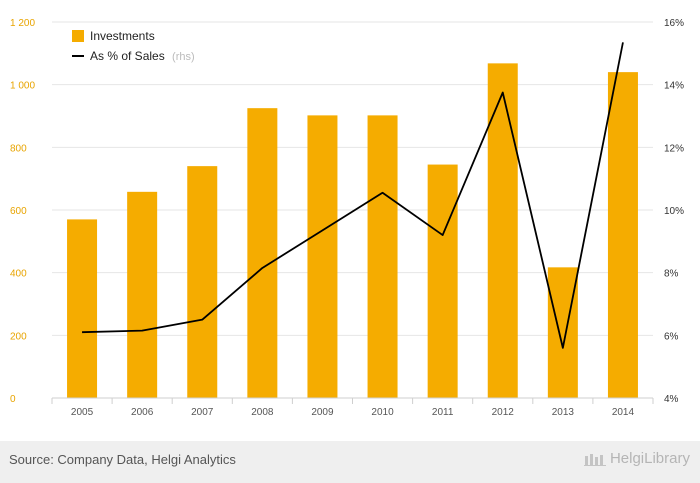 The height and width of the screenshot is (483, 700). What do you see at coordinates (18, 211) in the screenshot?
I see `y-left-tick-label: 600` at bounding box center [18, 211].